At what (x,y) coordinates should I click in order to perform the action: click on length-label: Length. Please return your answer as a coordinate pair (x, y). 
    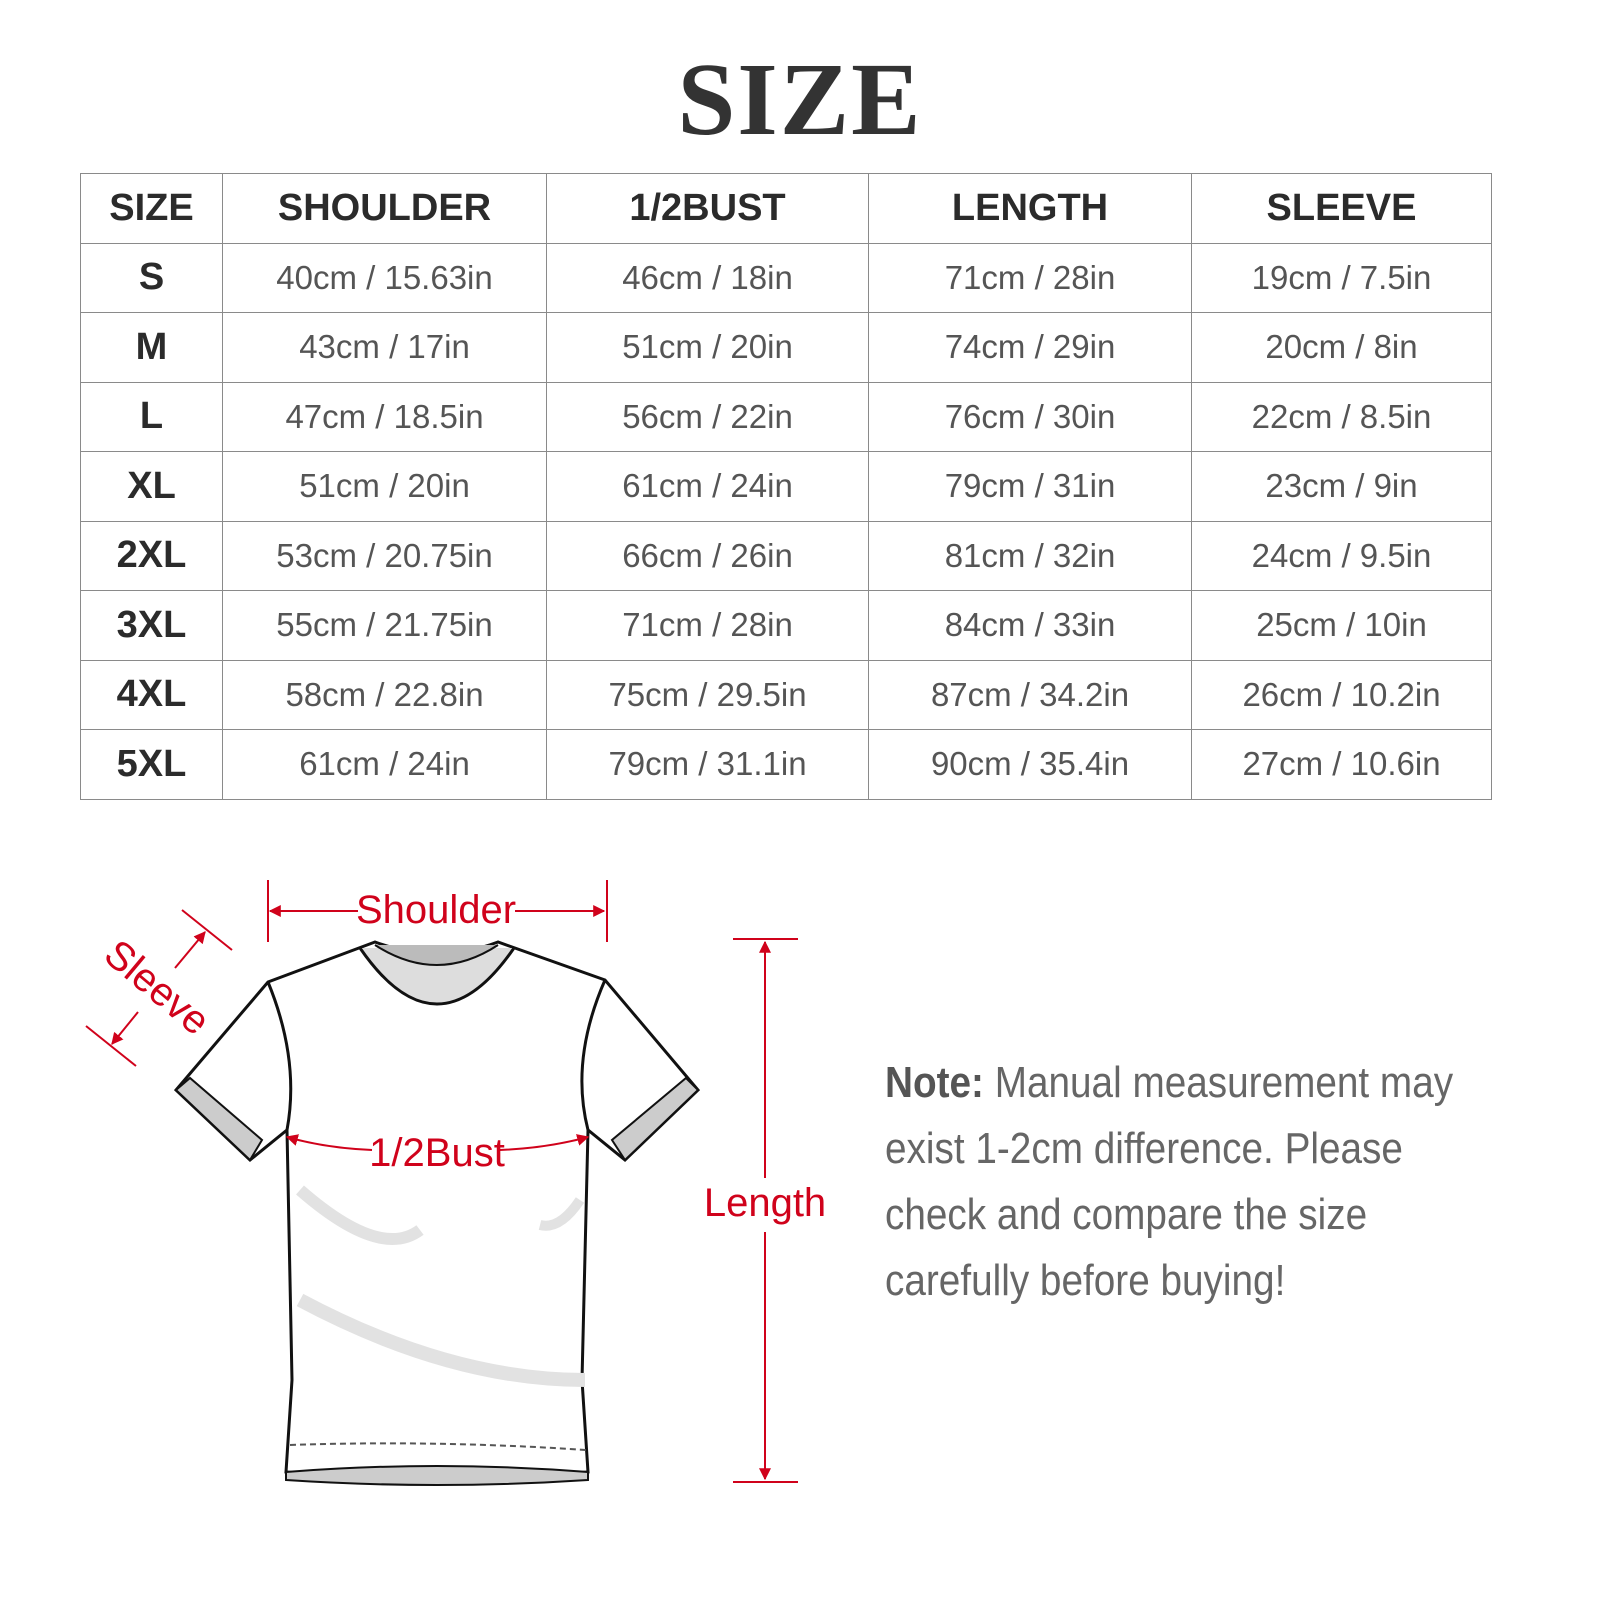
    Looking at the image, I should click on (765, 1203).